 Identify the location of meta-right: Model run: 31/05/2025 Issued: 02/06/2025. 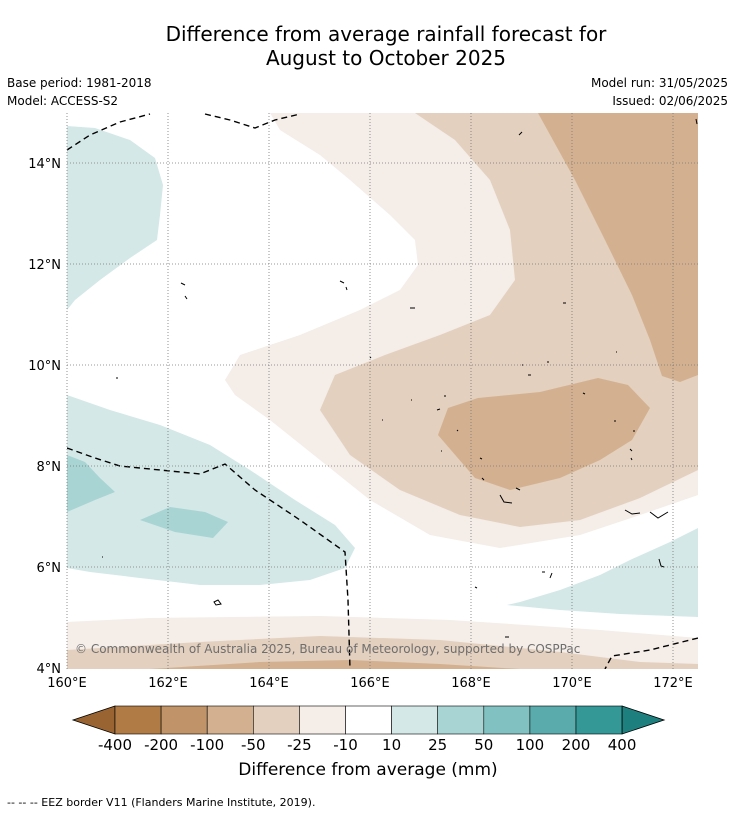
(659, 92).